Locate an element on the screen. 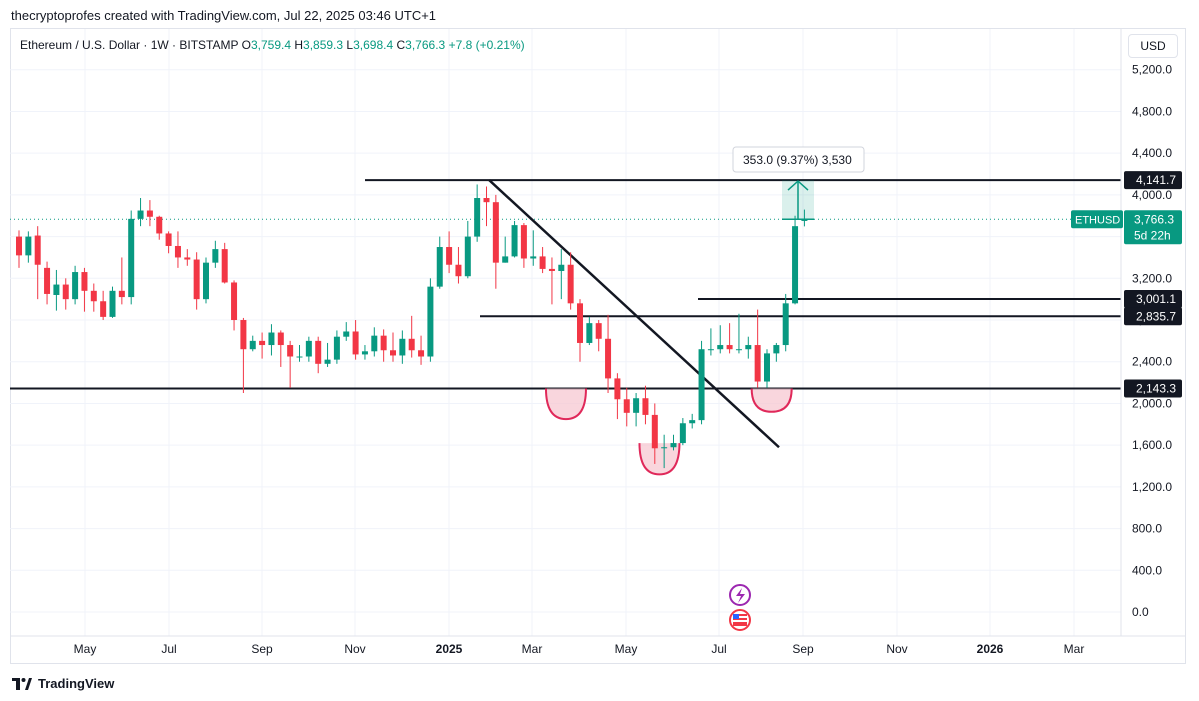 Image resolution: width=1199 pixels, height=701 pixels. currency-button: USD is located at coordinates (1153, 46).